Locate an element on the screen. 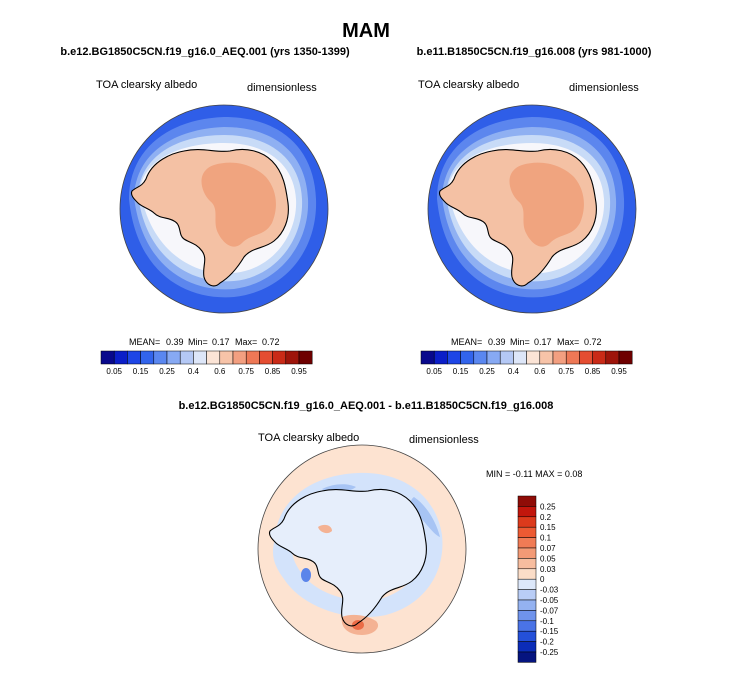 The width and height of the screenshot is (733, 684). panel-diff-patch-east is located at coordinates (425, 517).